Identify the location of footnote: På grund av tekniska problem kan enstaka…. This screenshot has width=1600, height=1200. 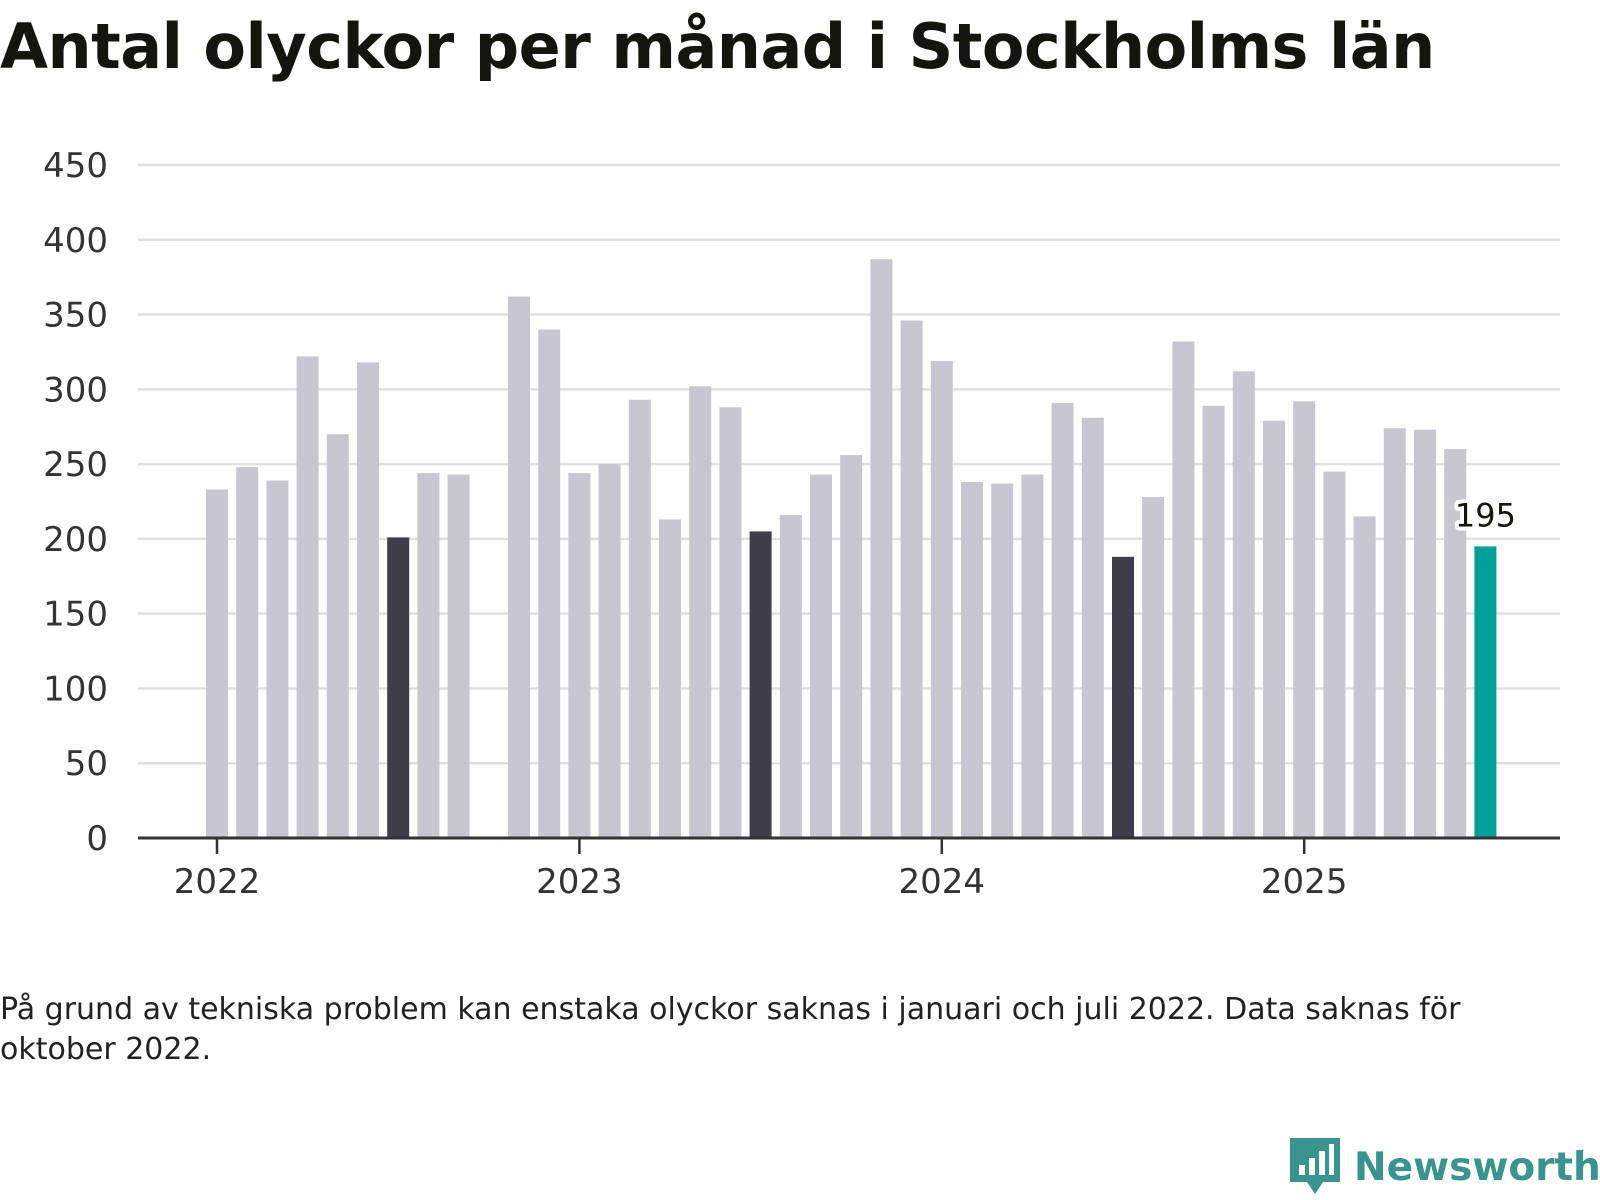
(730, 1029).